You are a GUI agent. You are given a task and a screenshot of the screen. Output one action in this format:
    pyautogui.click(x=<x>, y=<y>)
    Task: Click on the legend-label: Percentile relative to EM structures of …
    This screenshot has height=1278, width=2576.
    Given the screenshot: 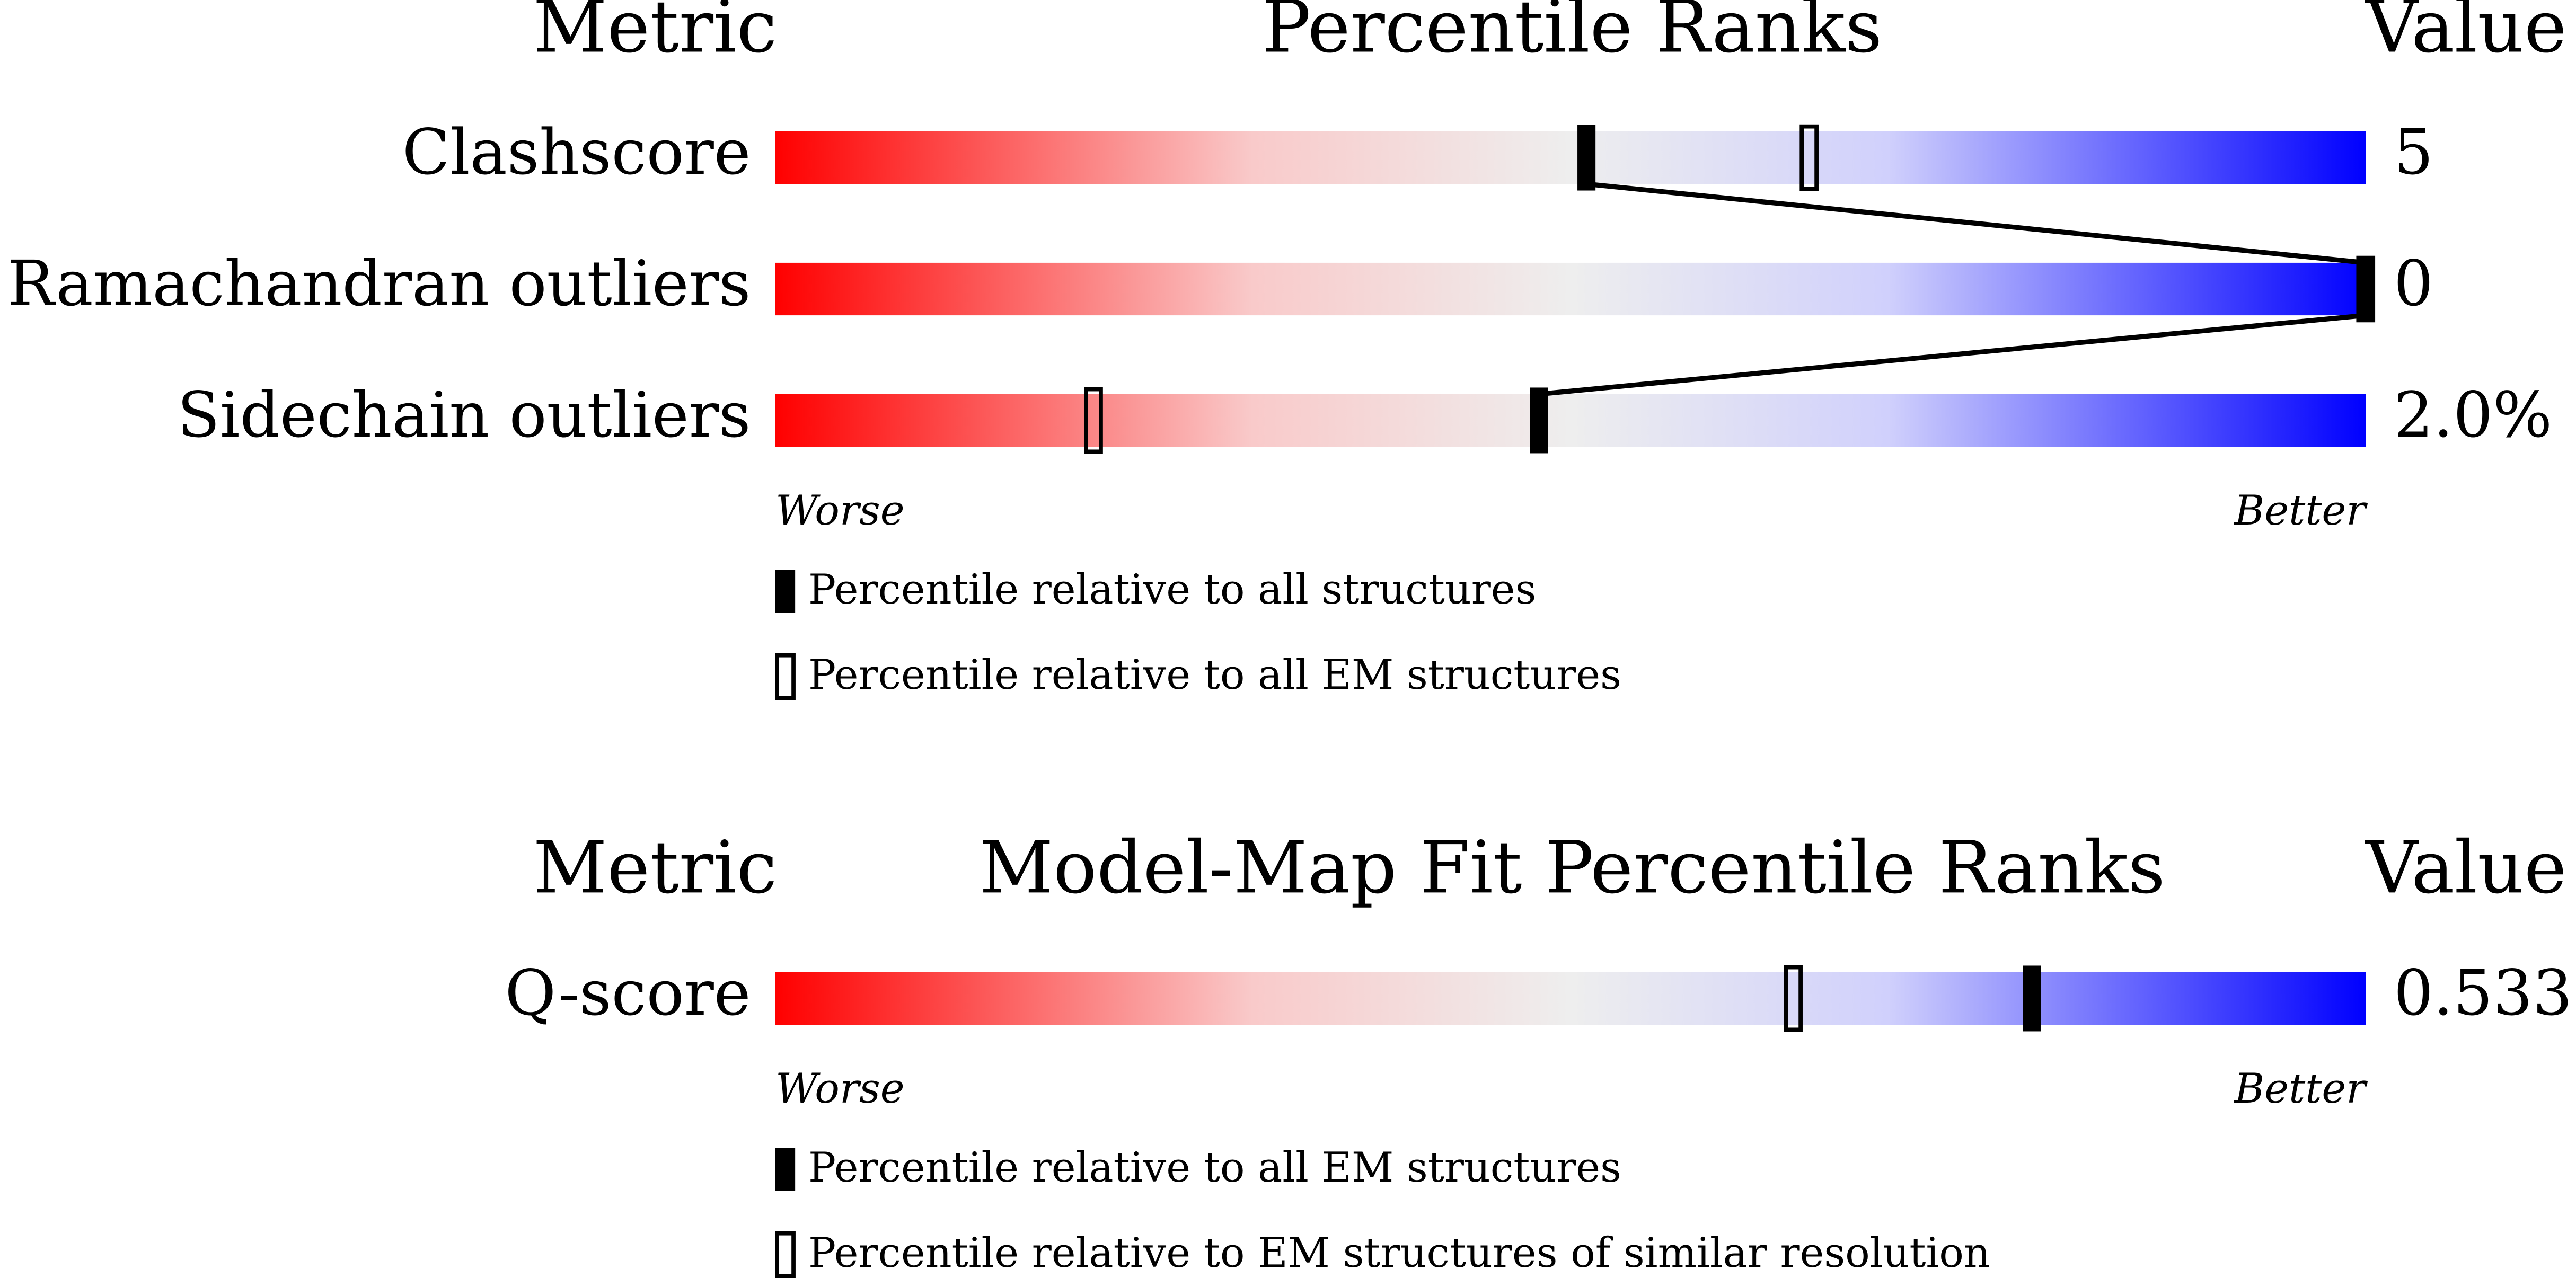 What is the action you would take?
    pyautogui.click(x=1399, y=1253)
    